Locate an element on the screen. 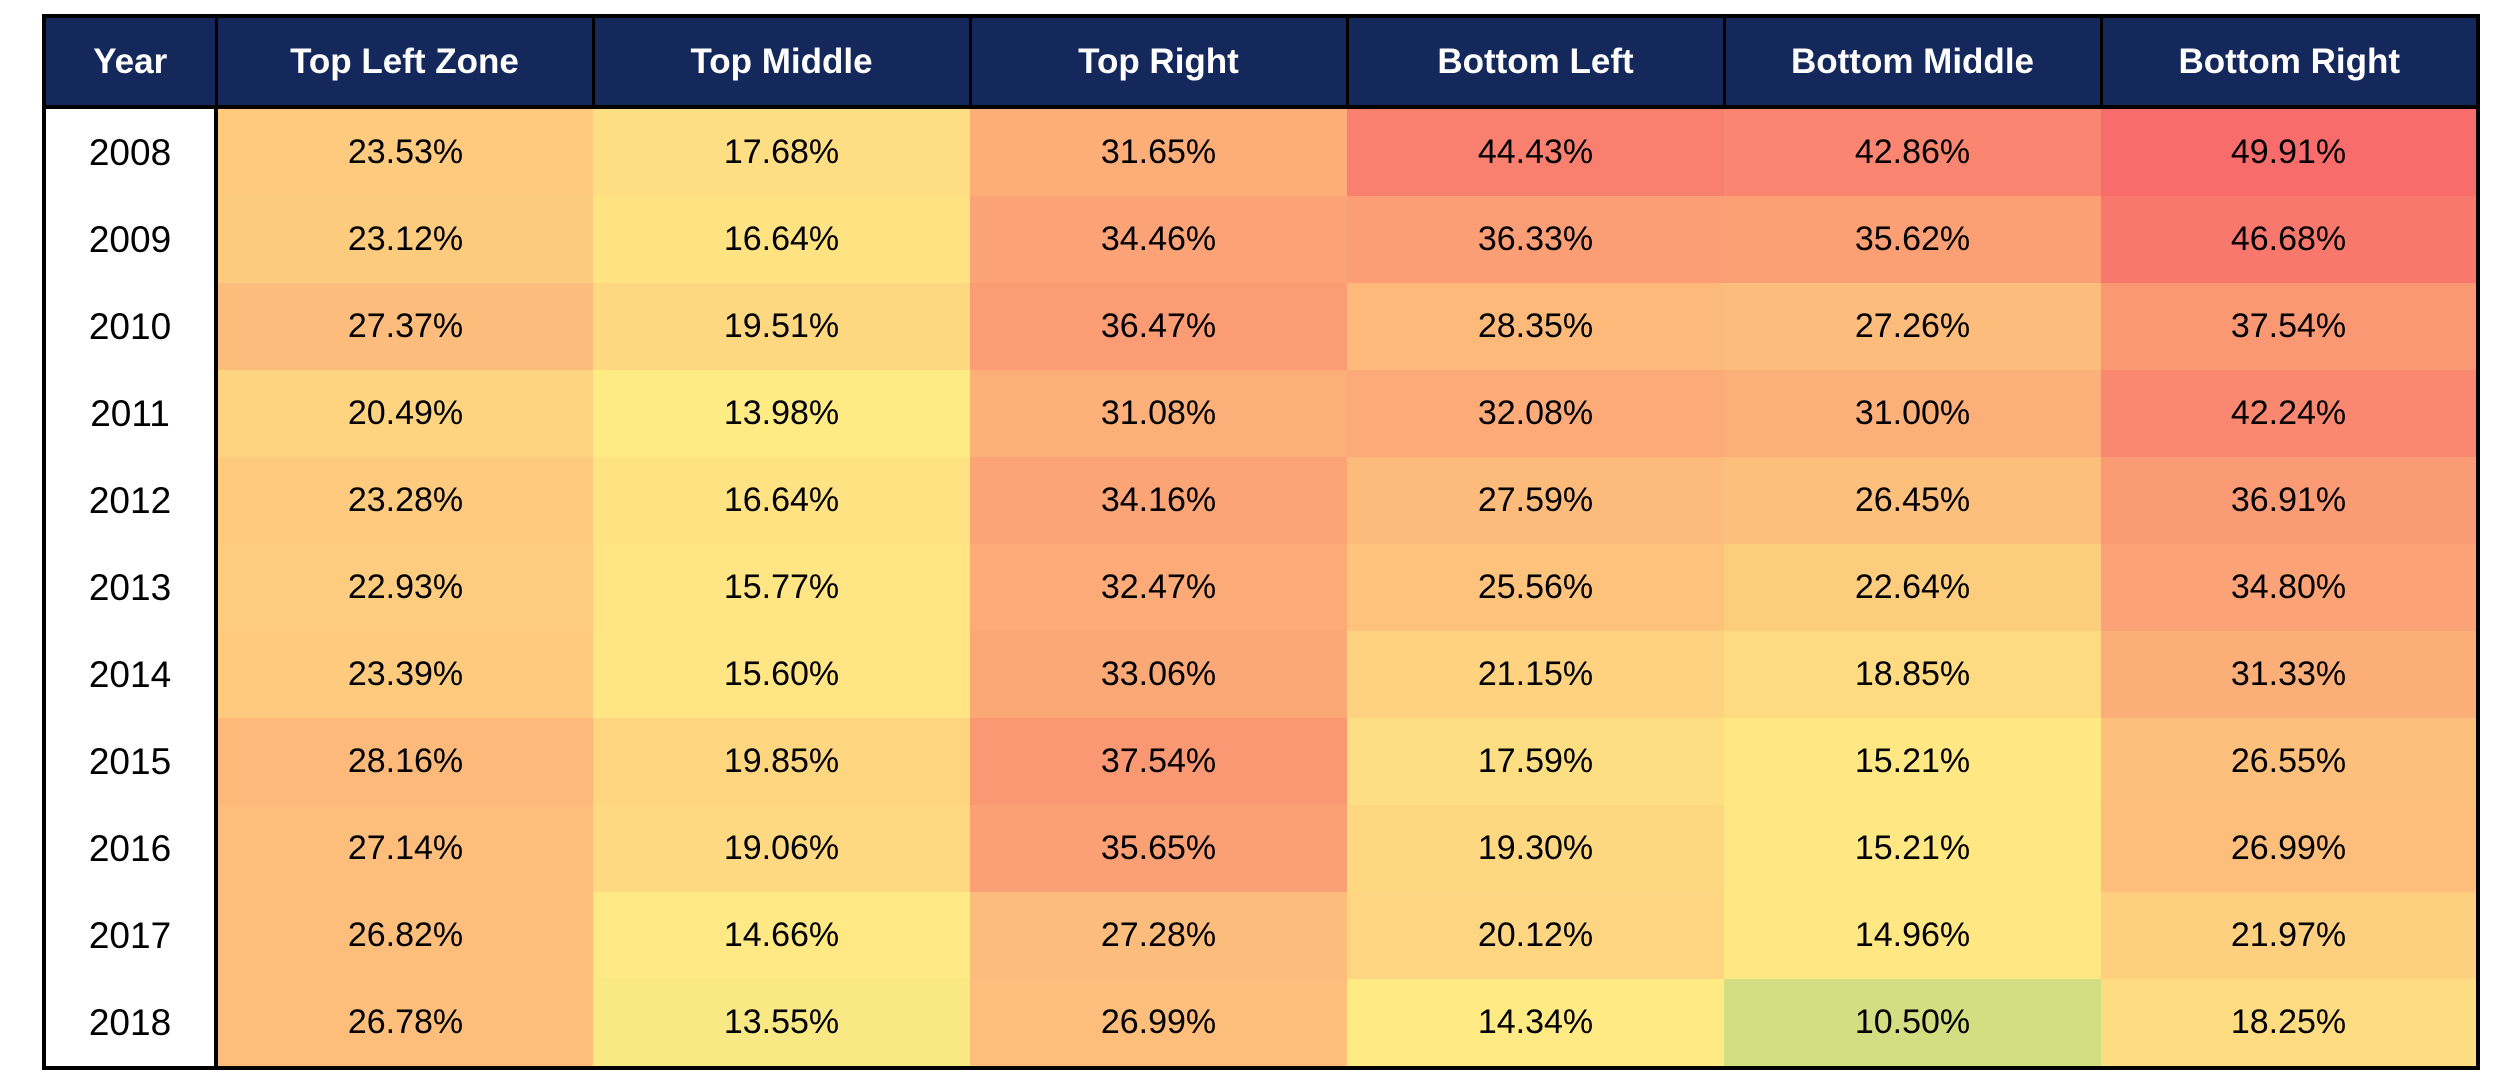 The image size is (2519, 1076). table-row: 2016 27.14% 19.06% 35.65% 19.30% 15.21% 26.99% is located at coordinates (1261, 848).